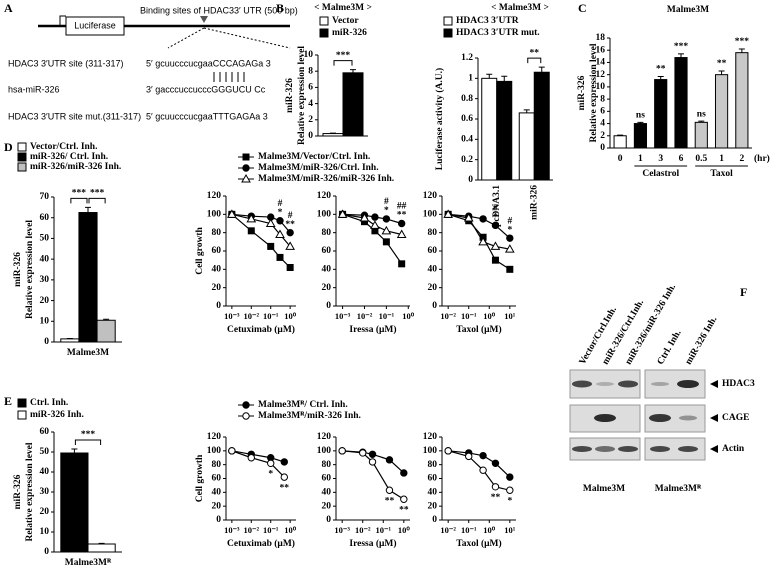  Describe the element at coordinates (280, 213) in the screenshot. I see `significance-label: *` at that location.